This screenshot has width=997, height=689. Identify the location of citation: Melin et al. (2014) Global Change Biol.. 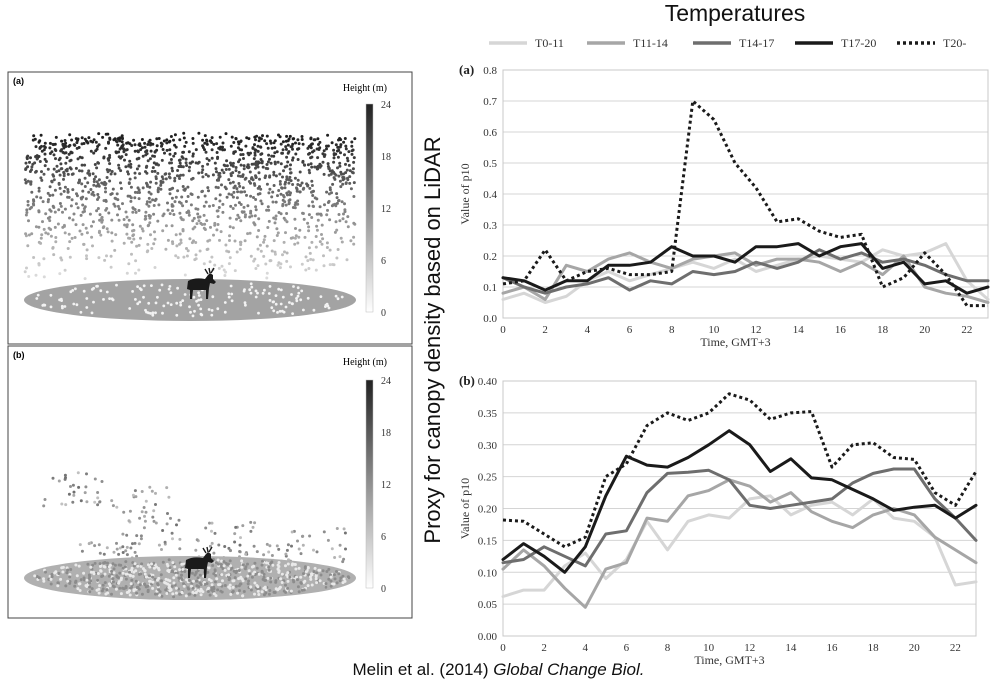
(498, 670).